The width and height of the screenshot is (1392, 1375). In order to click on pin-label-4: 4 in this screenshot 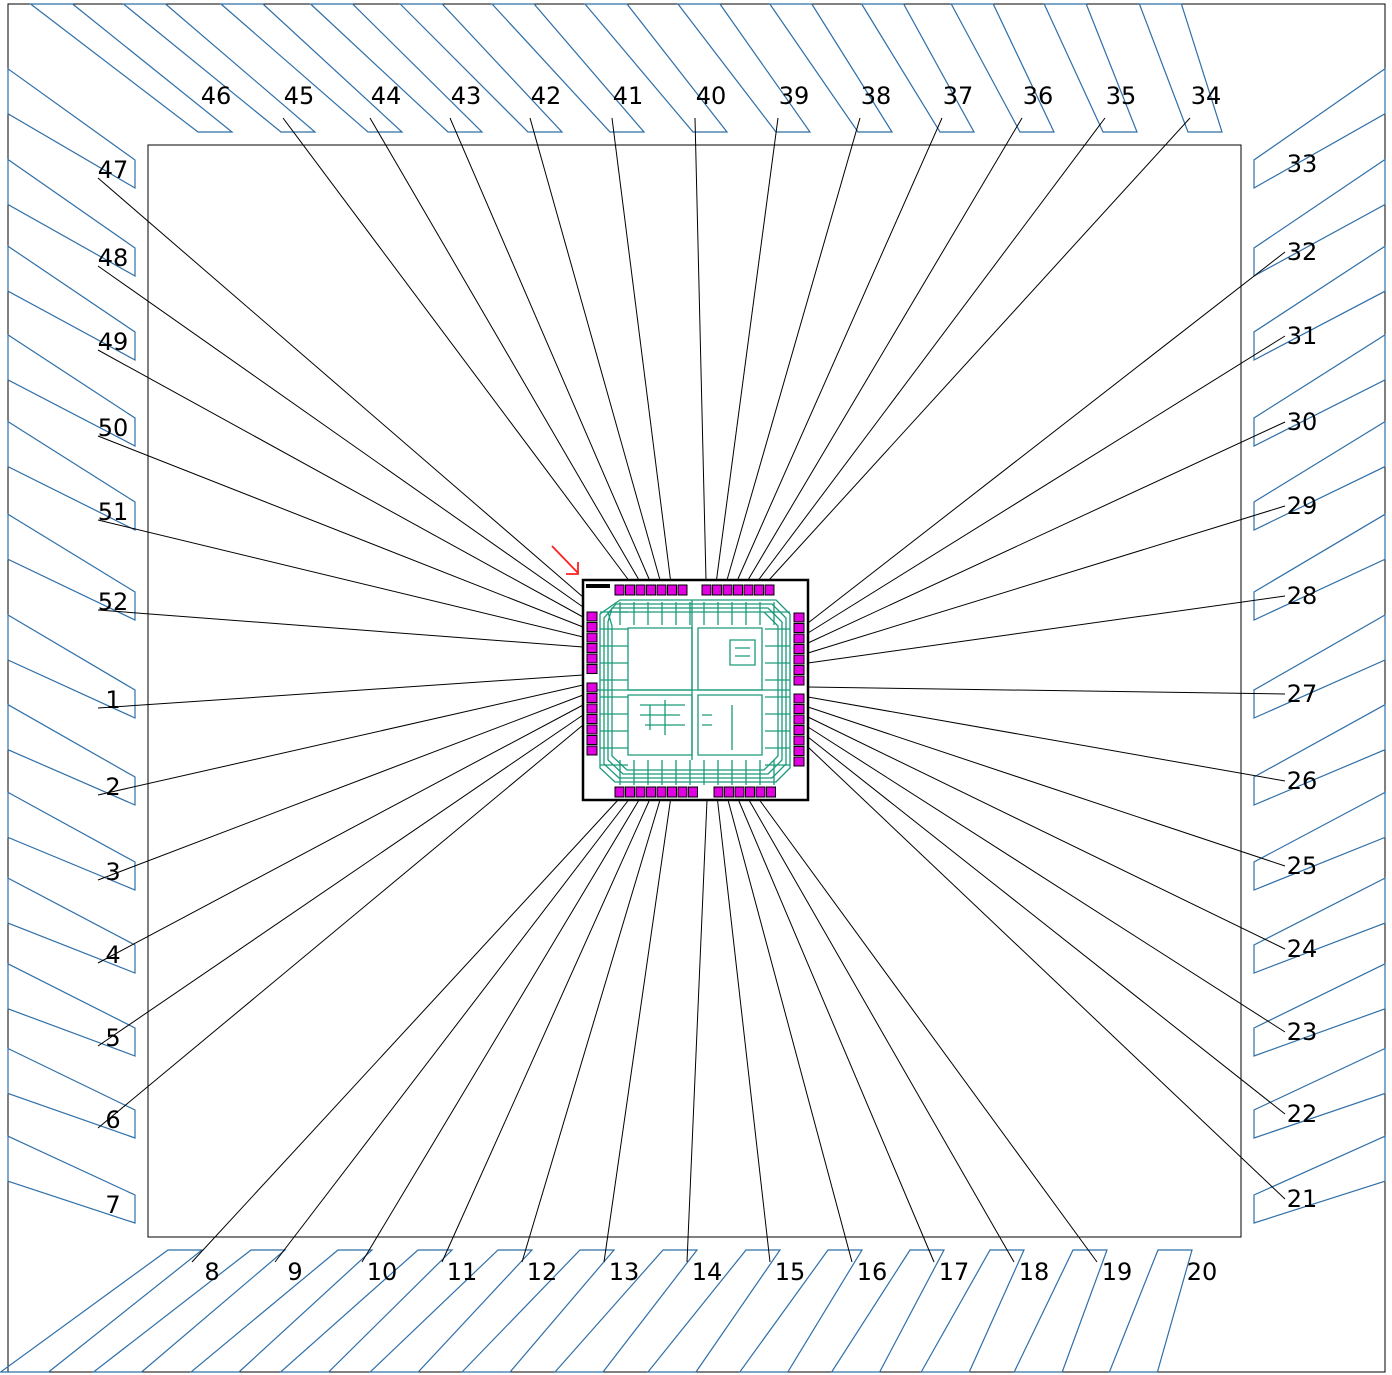, I will do `click(112, 955)`.